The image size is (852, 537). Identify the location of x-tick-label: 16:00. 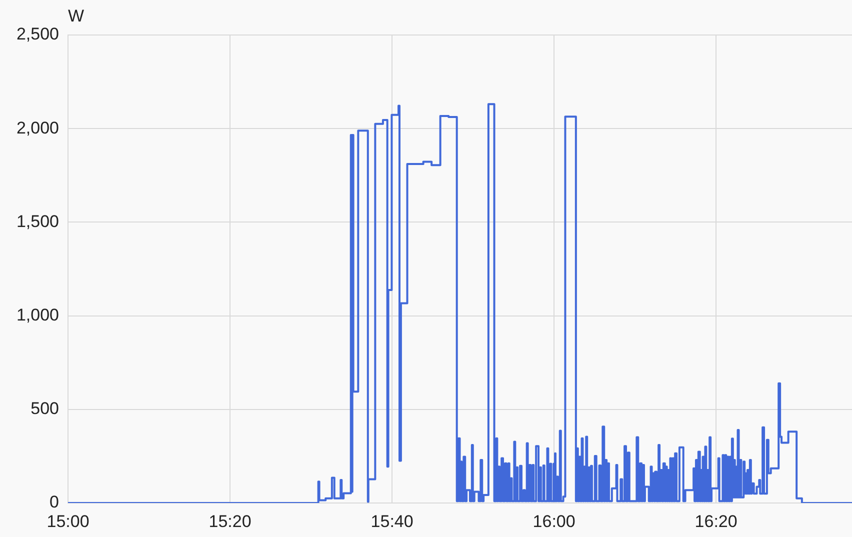
(554, 521).